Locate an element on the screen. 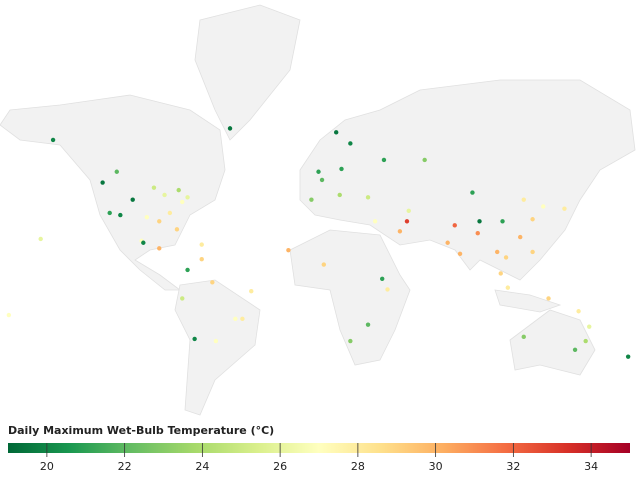  tick-label: 22 is located at coordinates (125, 466).